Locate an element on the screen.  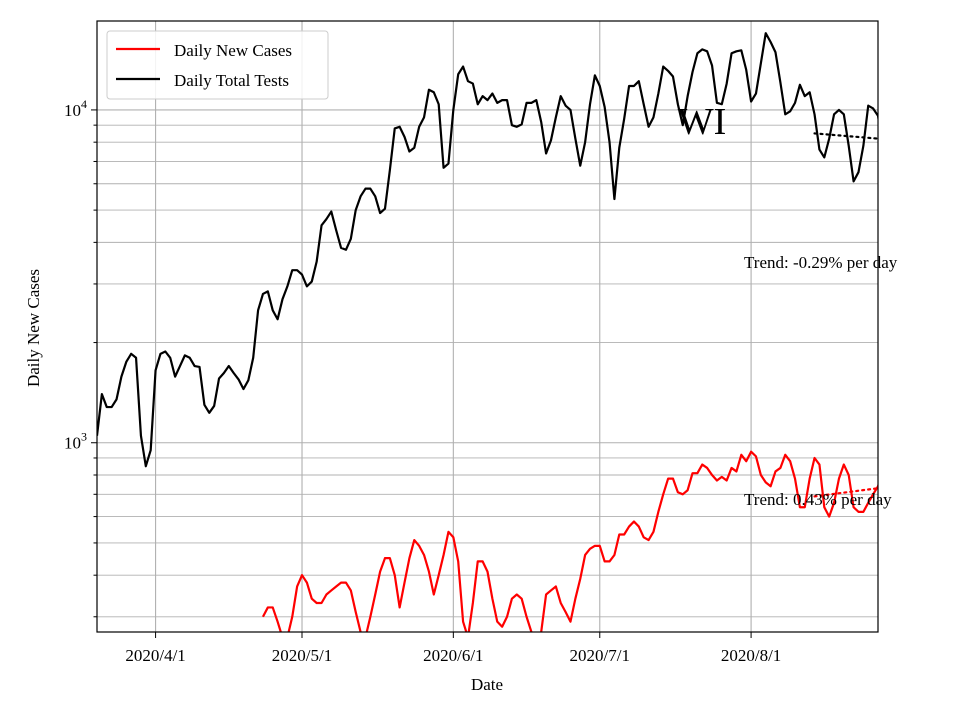
y-tick-label-exponent: 3 is located at coordinates (84, 437).